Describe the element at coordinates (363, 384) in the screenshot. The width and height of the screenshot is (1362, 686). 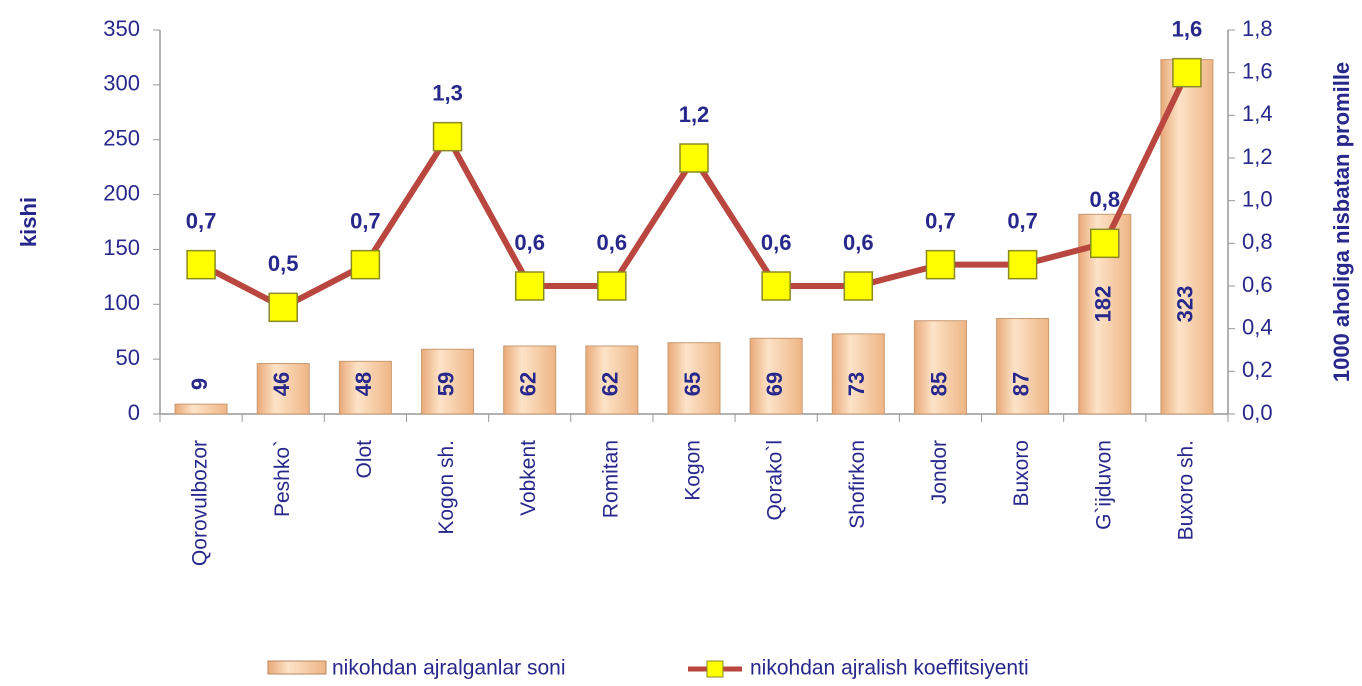
I see `bar-label: 48` at that location.